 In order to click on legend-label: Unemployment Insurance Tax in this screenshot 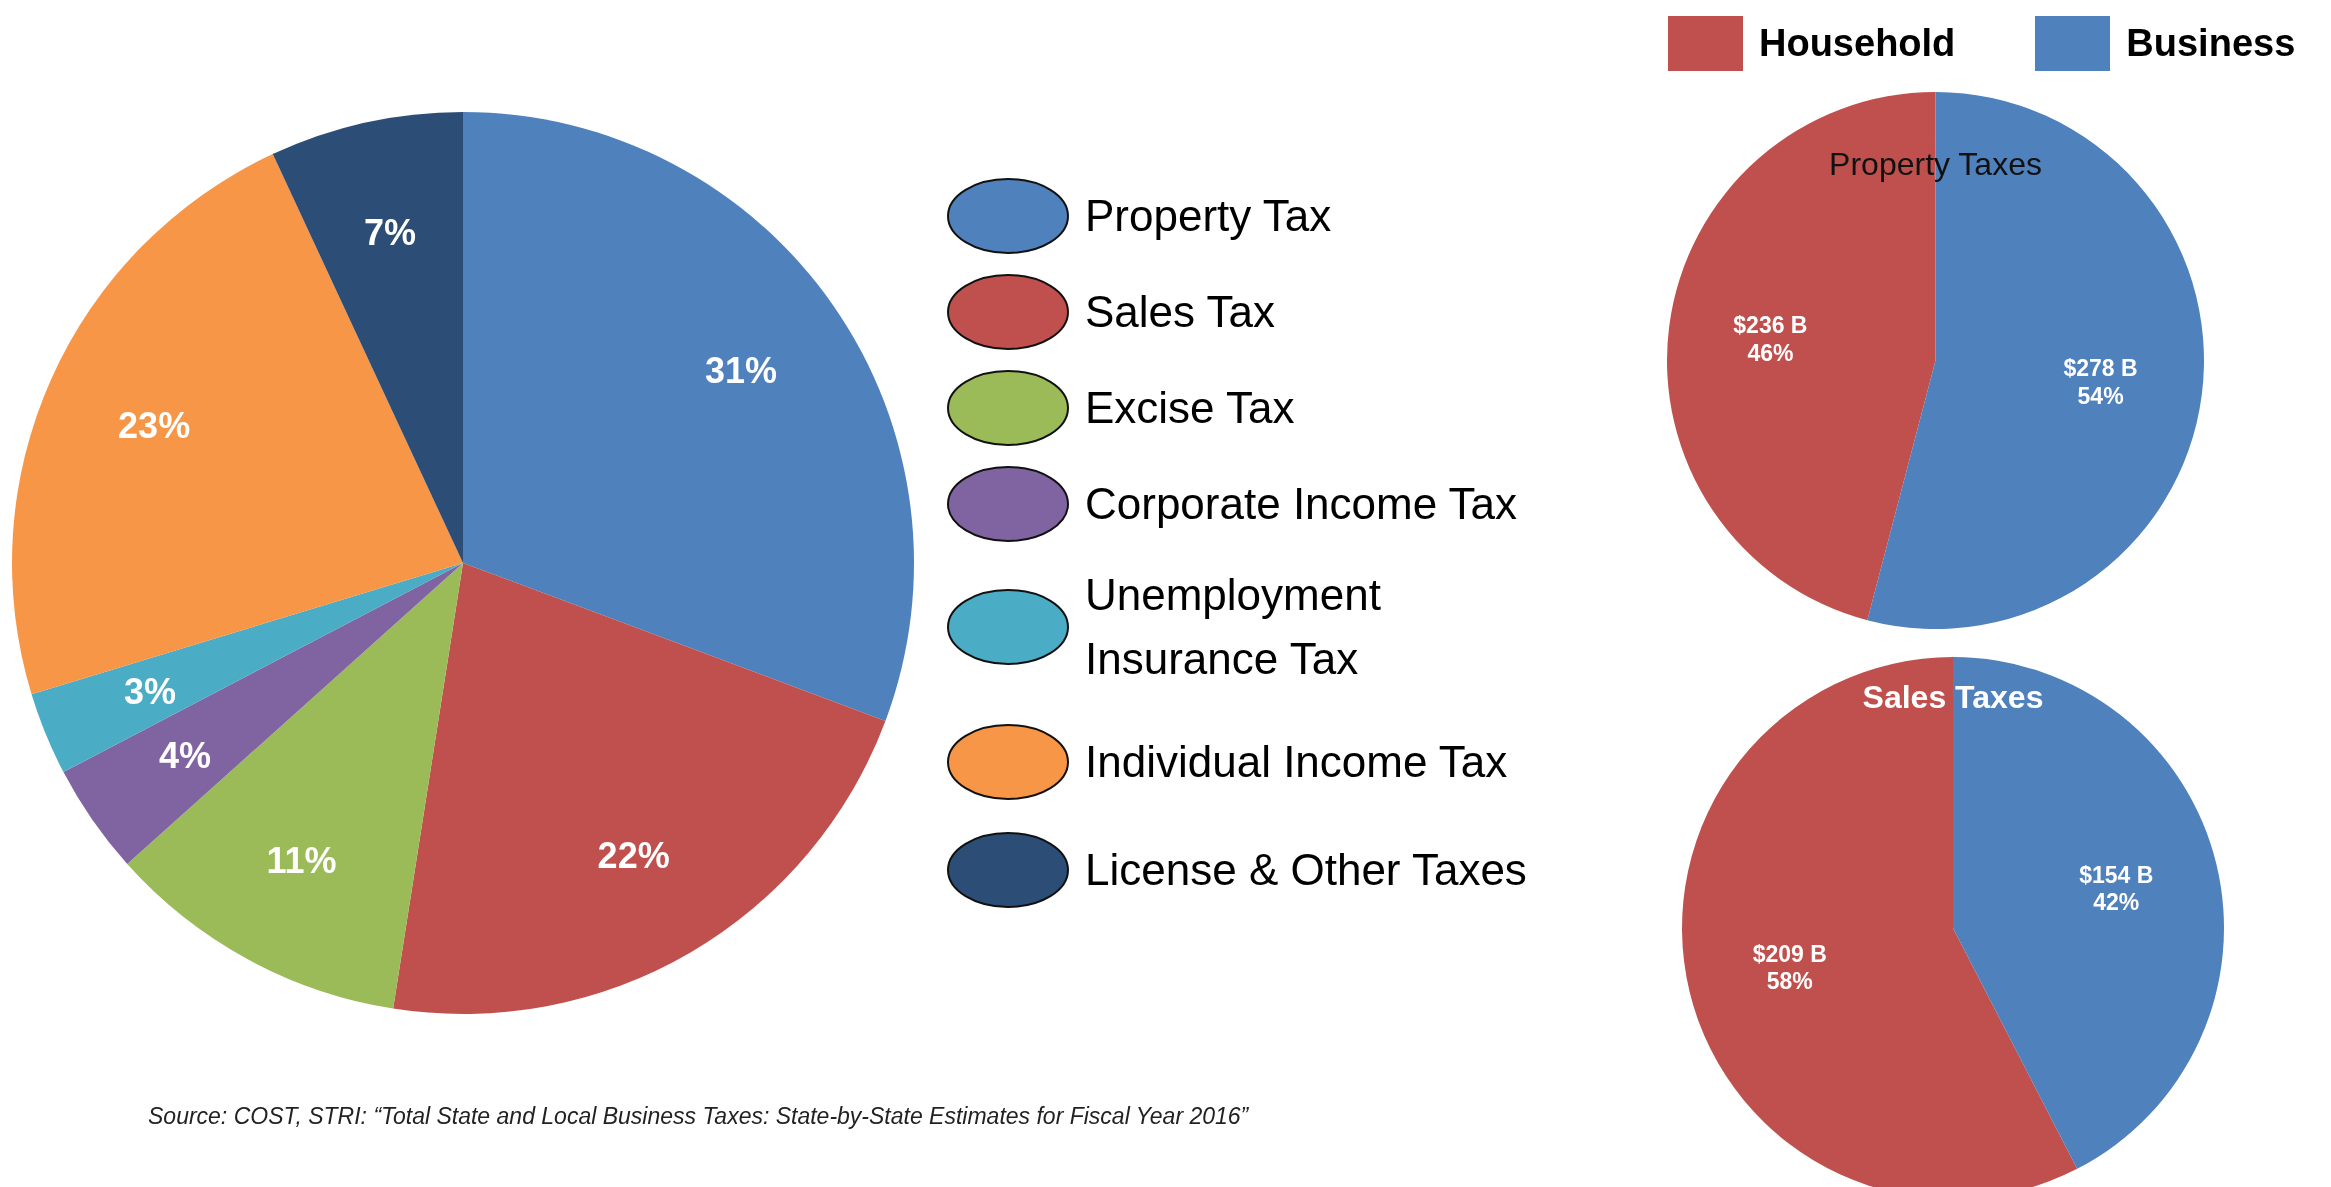, I will do `click(1233, 627)`.